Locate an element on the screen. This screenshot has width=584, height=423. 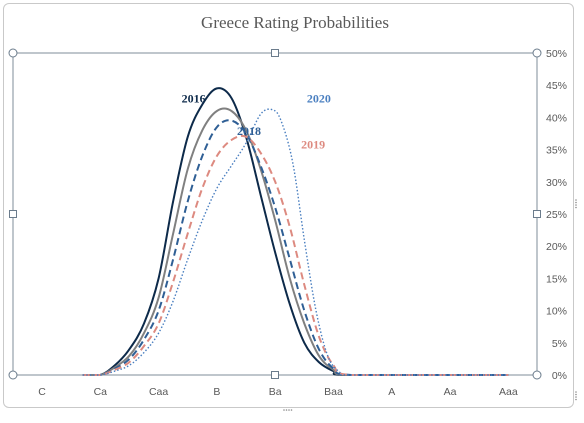
y-tick-label: 0% is located at coordinates (559, 376).